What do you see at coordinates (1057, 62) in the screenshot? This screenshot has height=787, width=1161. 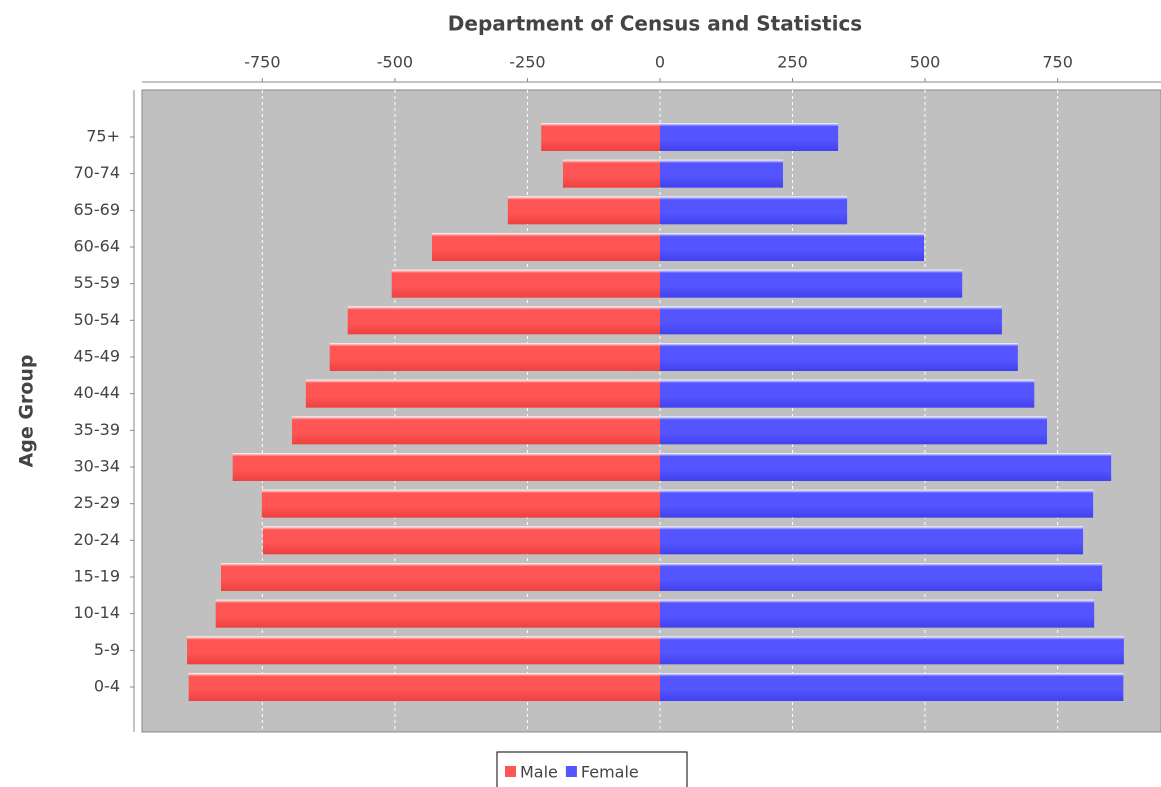 I see `x-tick-label: 750` at bounding box center [1057, 62].